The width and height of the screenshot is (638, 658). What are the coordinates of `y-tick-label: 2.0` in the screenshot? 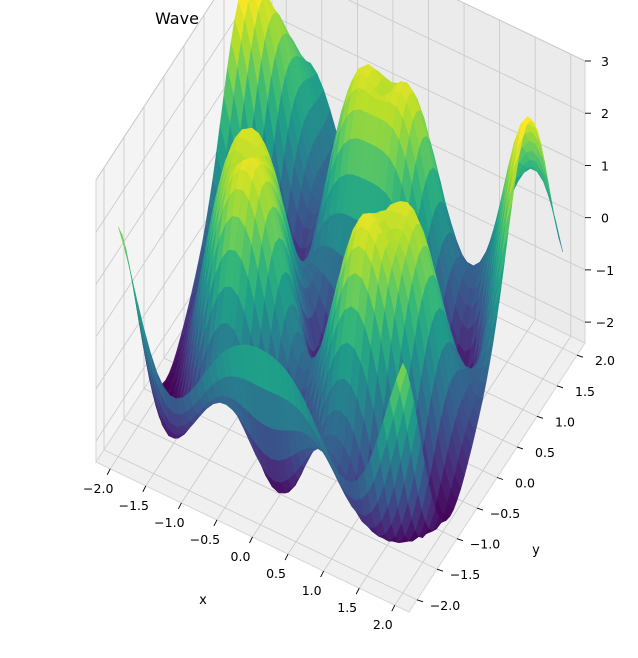 It's located at (605, 360).